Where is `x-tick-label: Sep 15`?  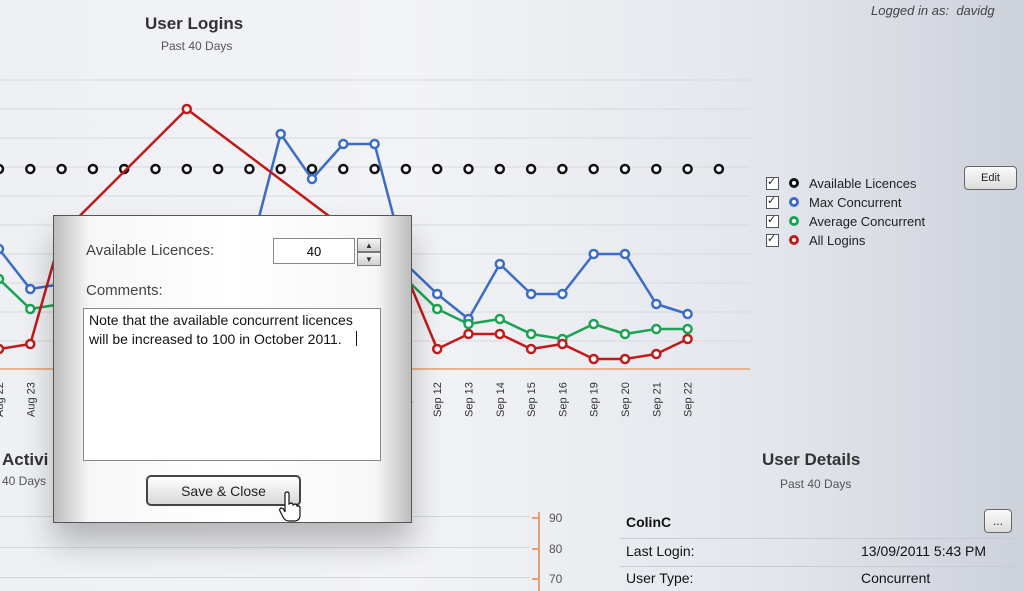
x-tick-label: Sep 15 is located at coordinates (532, 399).